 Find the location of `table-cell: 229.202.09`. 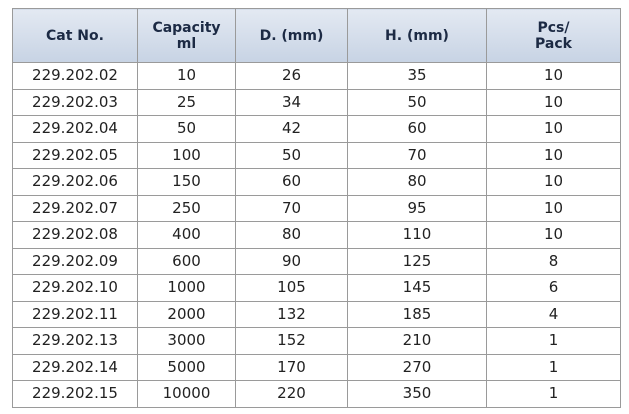

table-cell: 229.202.09 is located at coordinates (75, 261).